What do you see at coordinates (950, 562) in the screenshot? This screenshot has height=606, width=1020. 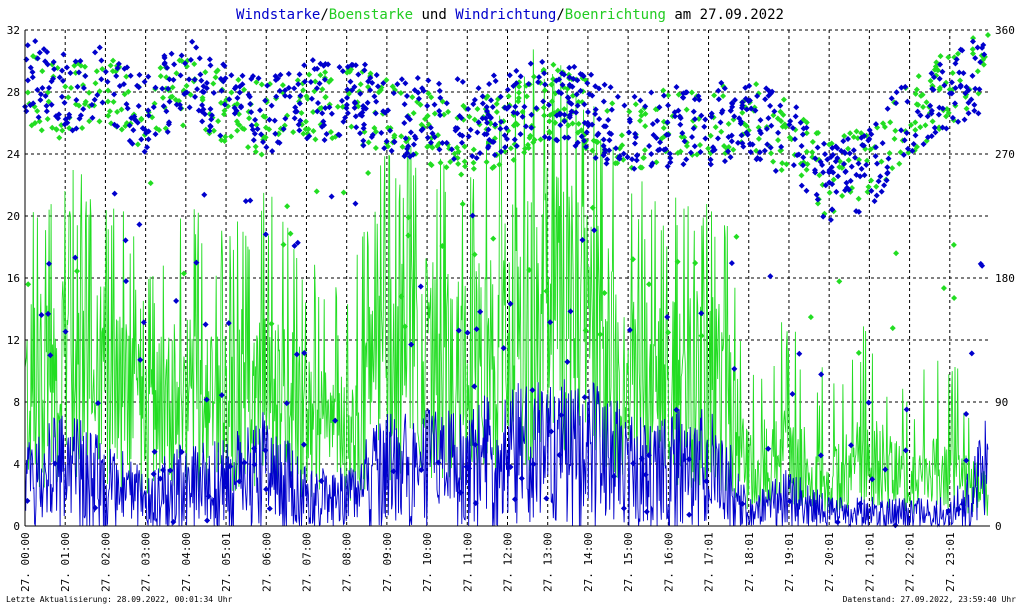 I see `x-tick-label: 27. 23:01` at bounding box center [950, 562].